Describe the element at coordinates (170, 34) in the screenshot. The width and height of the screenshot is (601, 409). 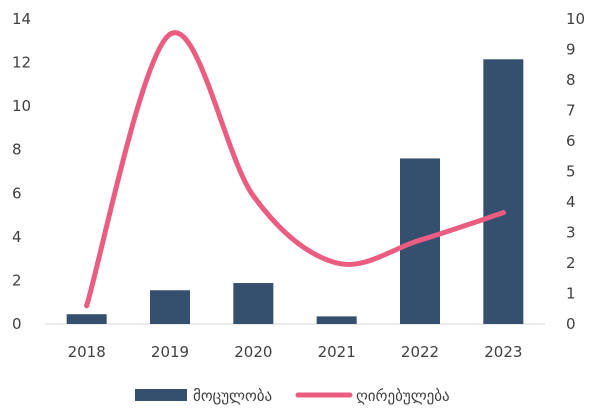
I see `line-point-2019` at that location.